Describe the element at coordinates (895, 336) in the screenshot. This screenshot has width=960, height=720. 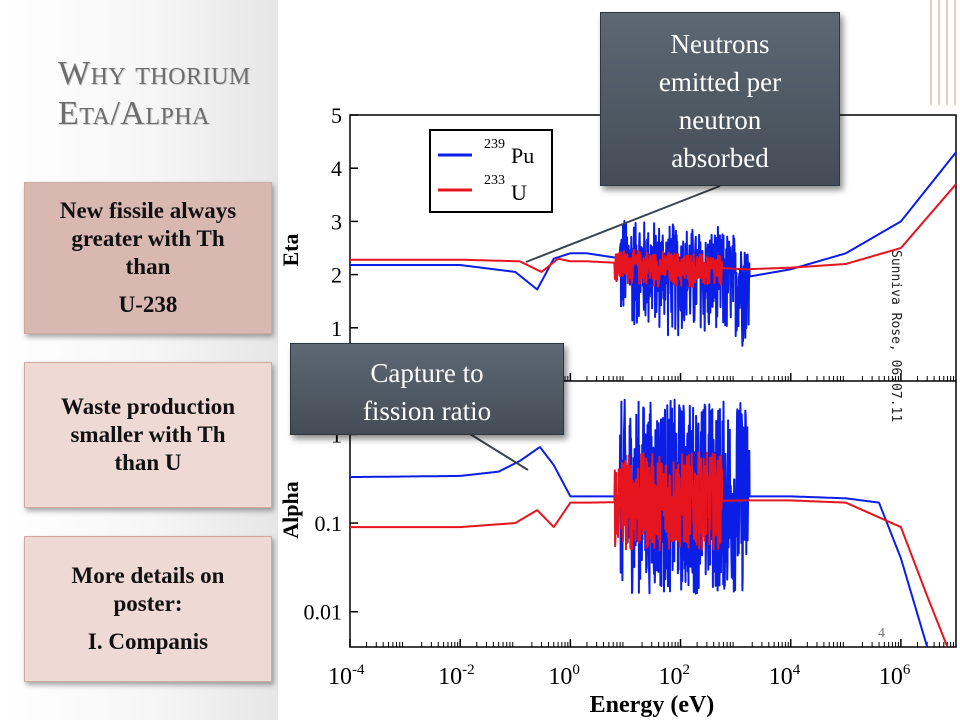
I see `author-credit: Sunniva Rose, 06.07.11` at that location.